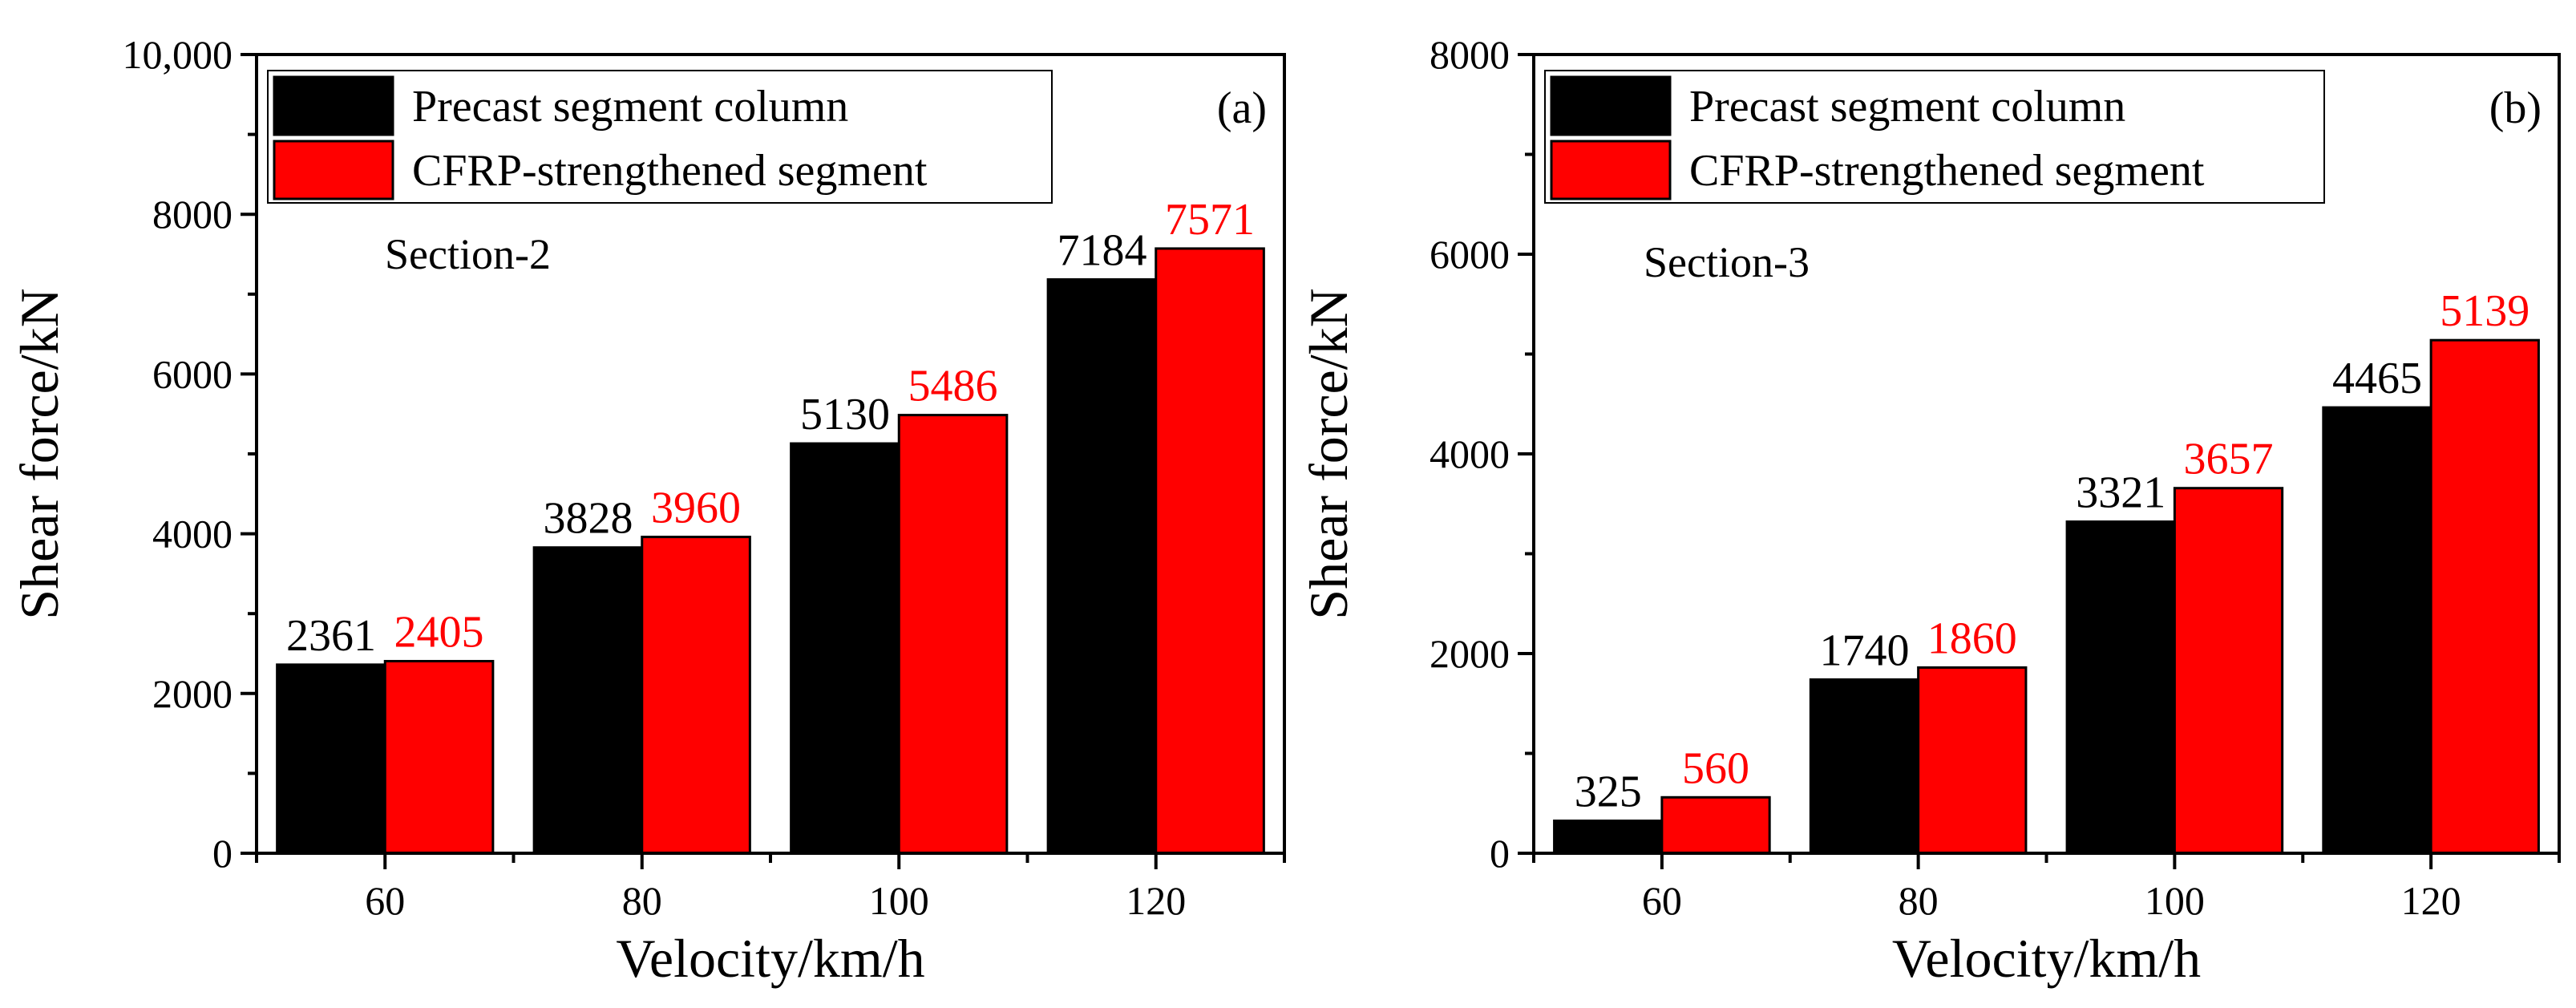 The image size is (2576, 1008). Describe the element at coordinates (331, 636) in the screenshot. I see `value-label-precast-60: 2361` at that location.